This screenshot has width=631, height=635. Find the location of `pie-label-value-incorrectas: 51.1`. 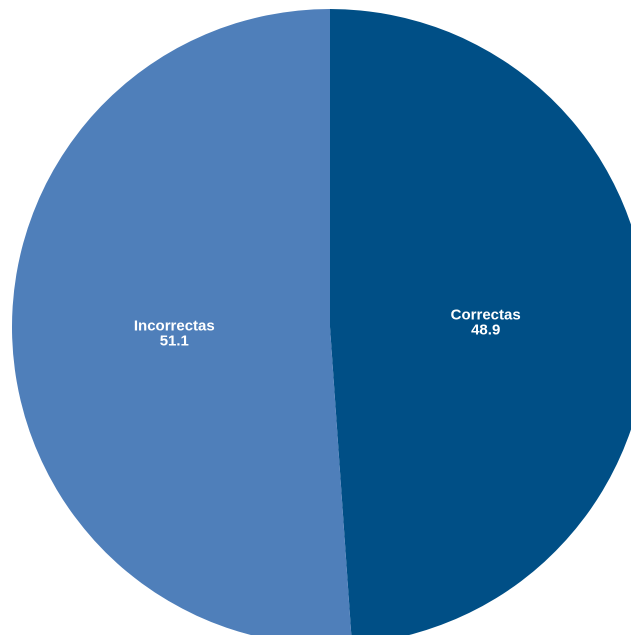

pie-label-value-incorrectas: 51.1 is located at coordinates (174, 340).